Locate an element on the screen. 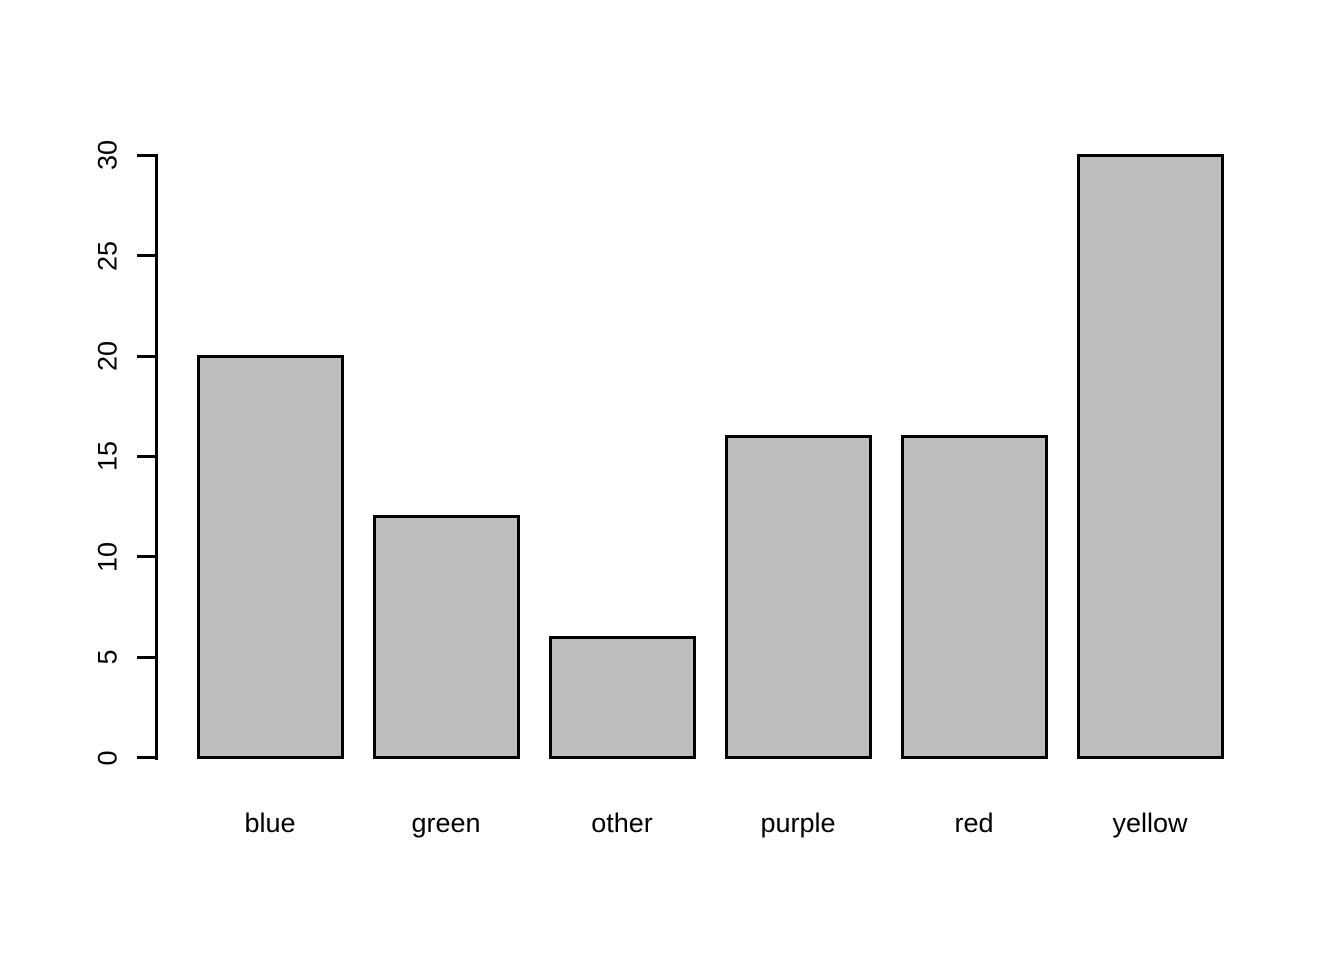 The width and height of the screenshot is (1344, 960). y-tick-label: 25 is located at coordinates (107, 255).